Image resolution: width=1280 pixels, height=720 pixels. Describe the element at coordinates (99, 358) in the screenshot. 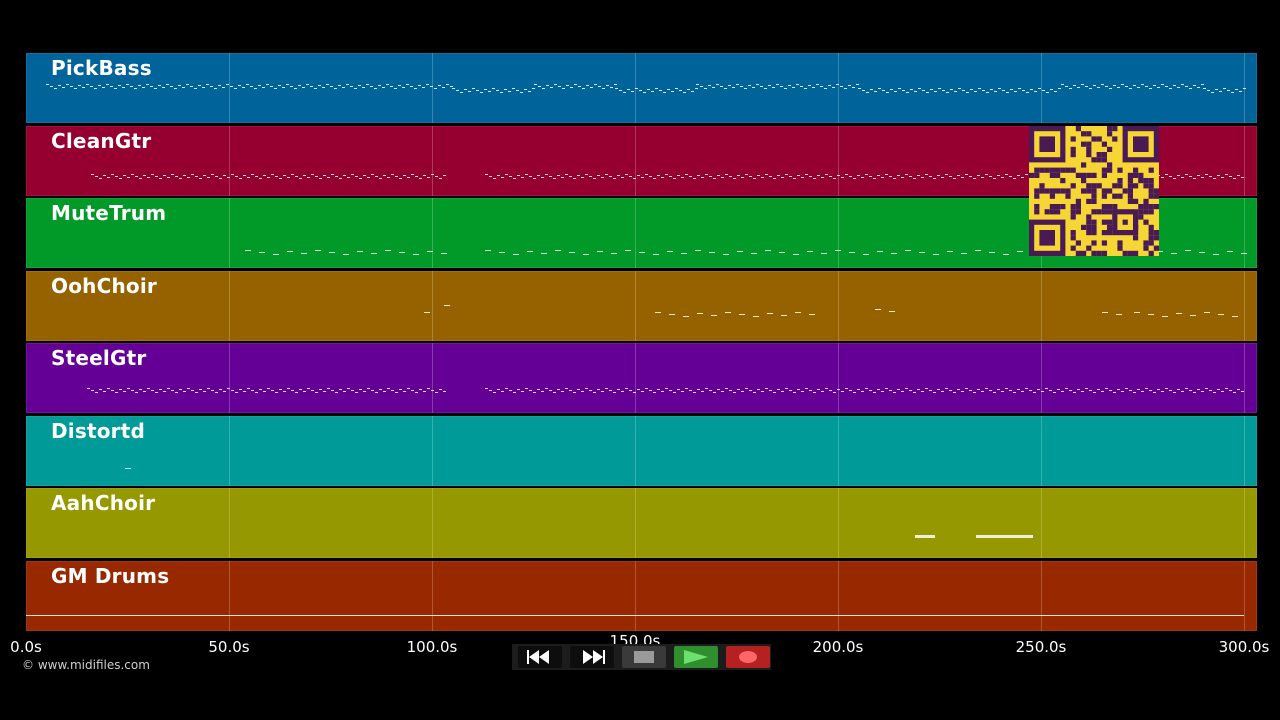

I see `track-name: SteelGtr` at that location.